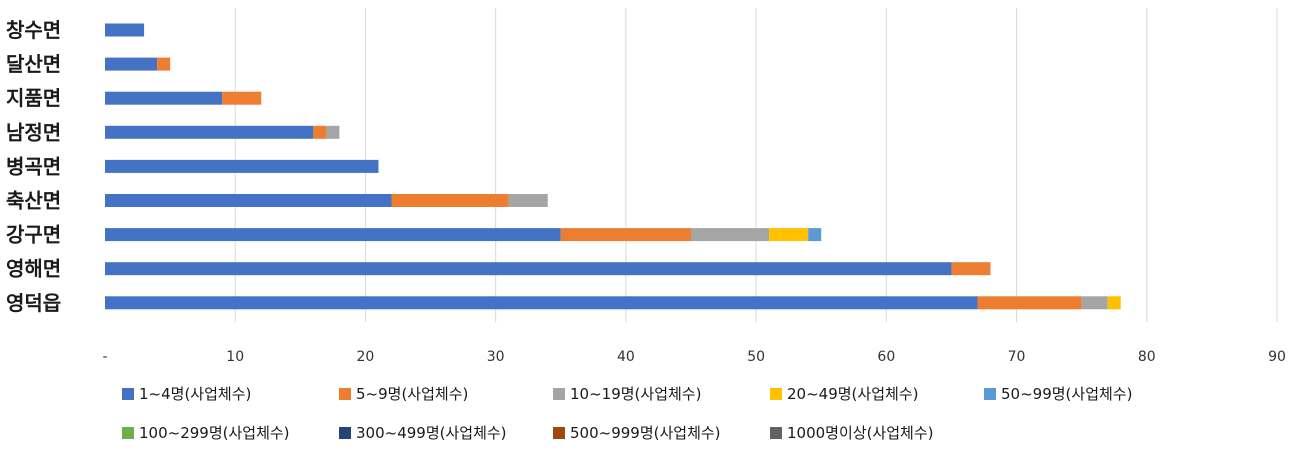  What do you see at coordinates (1147, 357) in the screenshot?
I see `x-tick-label: 80` at bounding box center [1147, 357].